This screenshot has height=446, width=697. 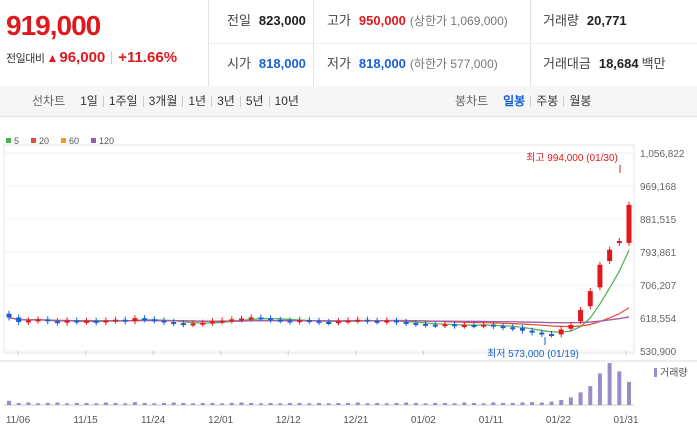 I want to click on period-10y: 10년, so click(x=286, y=101).